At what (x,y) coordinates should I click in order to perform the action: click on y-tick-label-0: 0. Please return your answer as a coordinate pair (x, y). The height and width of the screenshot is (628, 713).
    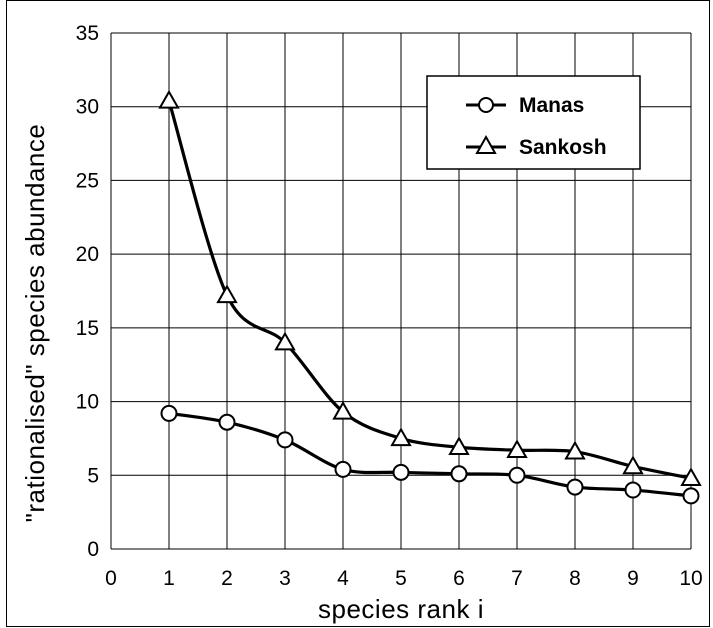
    Looking at the image, I should click on (93, 549).